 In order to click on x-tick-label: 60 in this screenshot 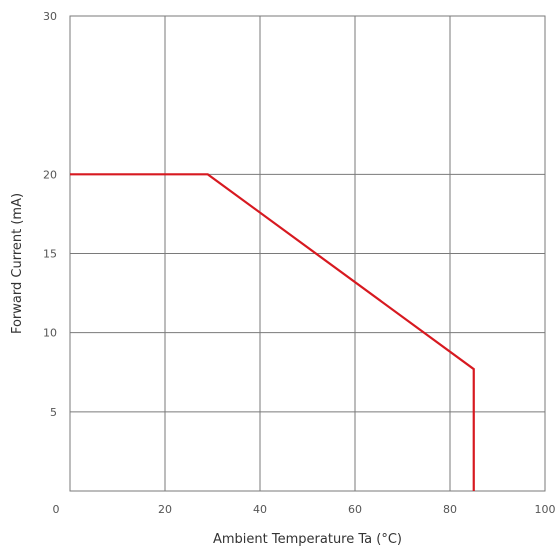, I will do `click(355, 509)`.